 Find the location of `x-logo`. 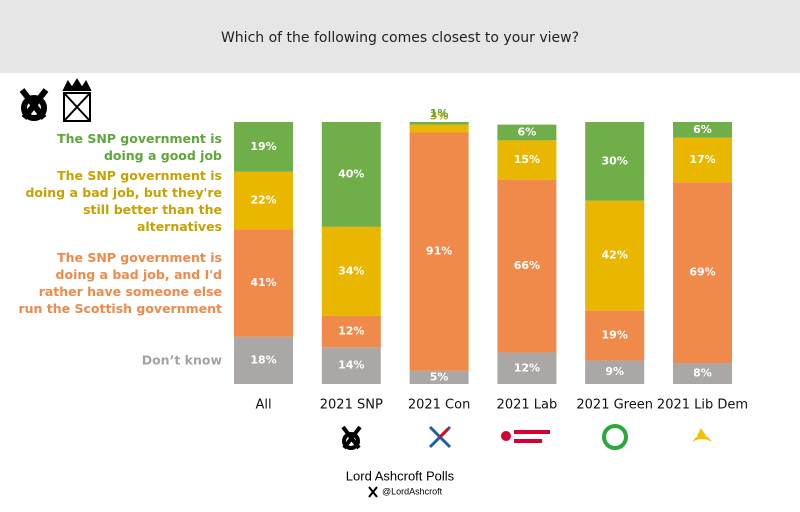

x-logo is located at coordinates (373, 492).